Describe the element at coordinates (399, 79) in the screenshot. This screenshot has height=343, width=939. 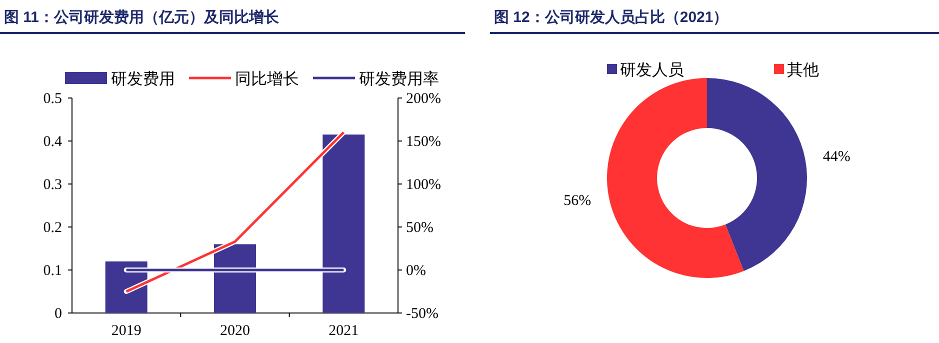
I see `legend-label: 研发费用率` at that location.